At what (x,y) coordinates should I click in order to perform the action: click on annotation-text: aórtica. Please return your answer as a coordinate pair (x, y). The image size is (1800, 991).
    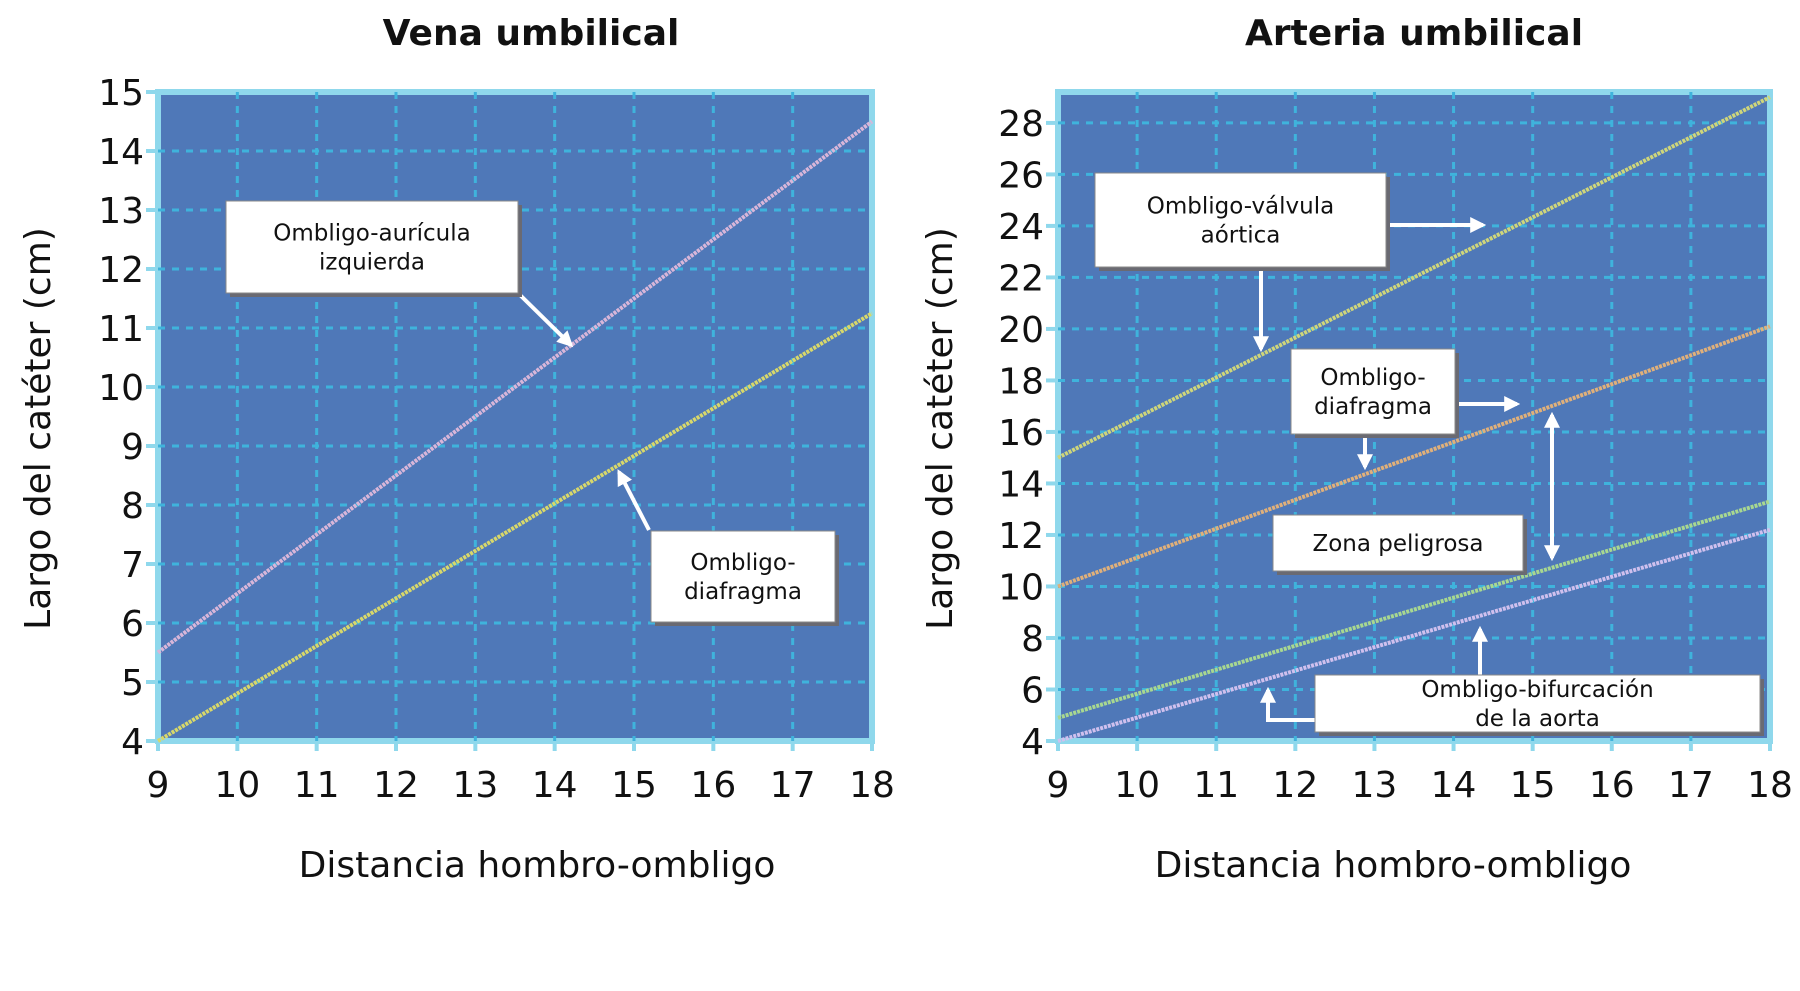
    Looking at the image, I should click on (1241, 236).